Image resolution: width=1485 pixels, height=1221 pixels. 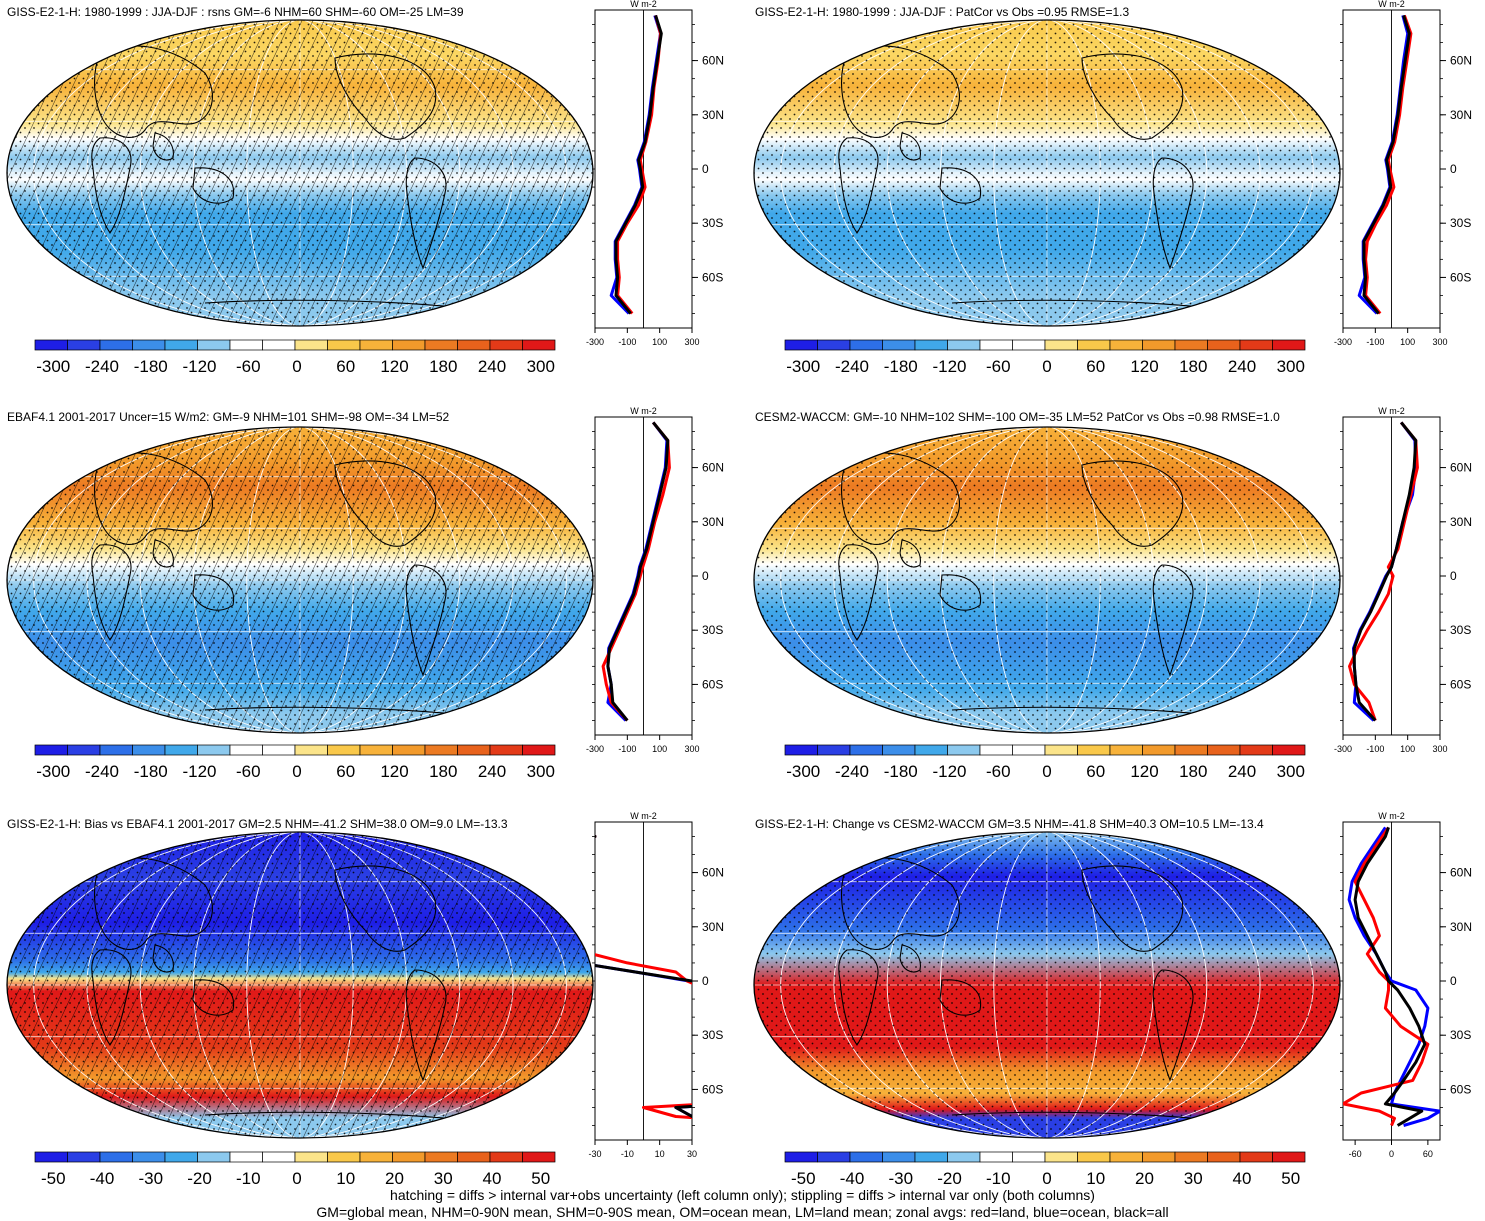 What do you see at coordinates (1428, 1154) in the screenshot?
I see `zonal-x-tick: 60` at bounding box center [1428, 1154].